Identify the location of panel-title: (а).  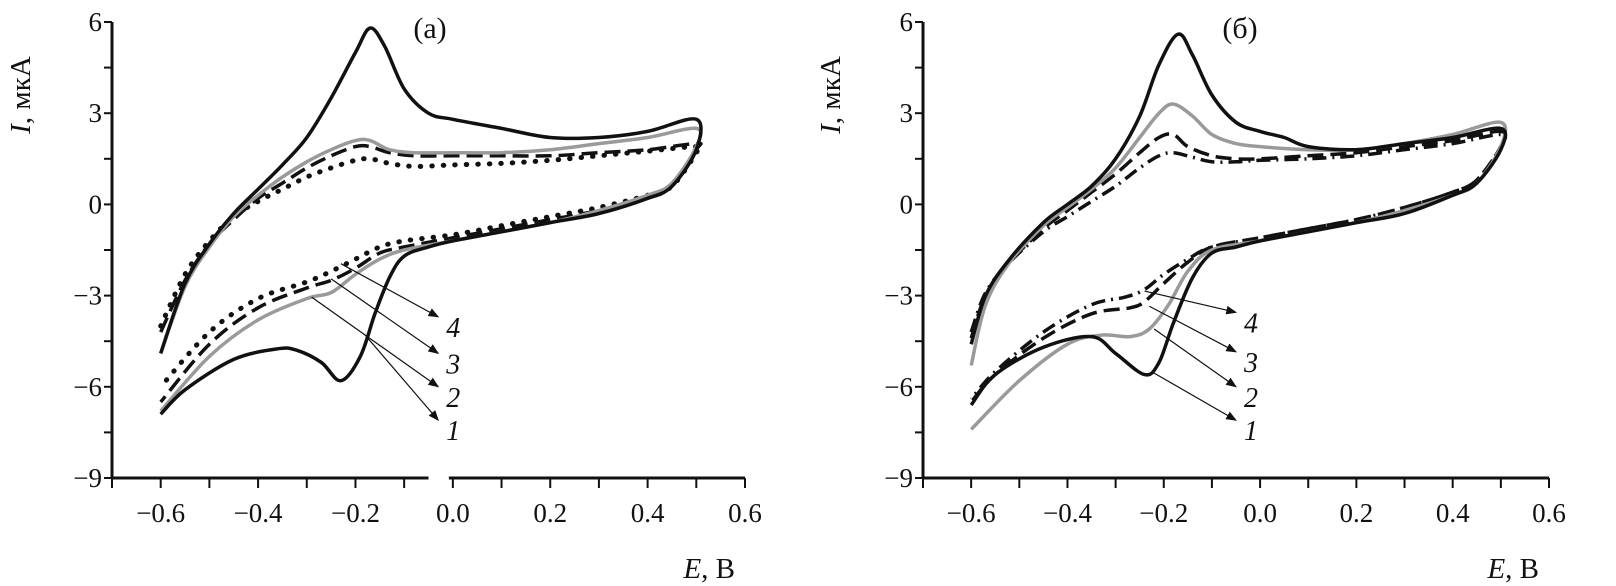
(429, 28).